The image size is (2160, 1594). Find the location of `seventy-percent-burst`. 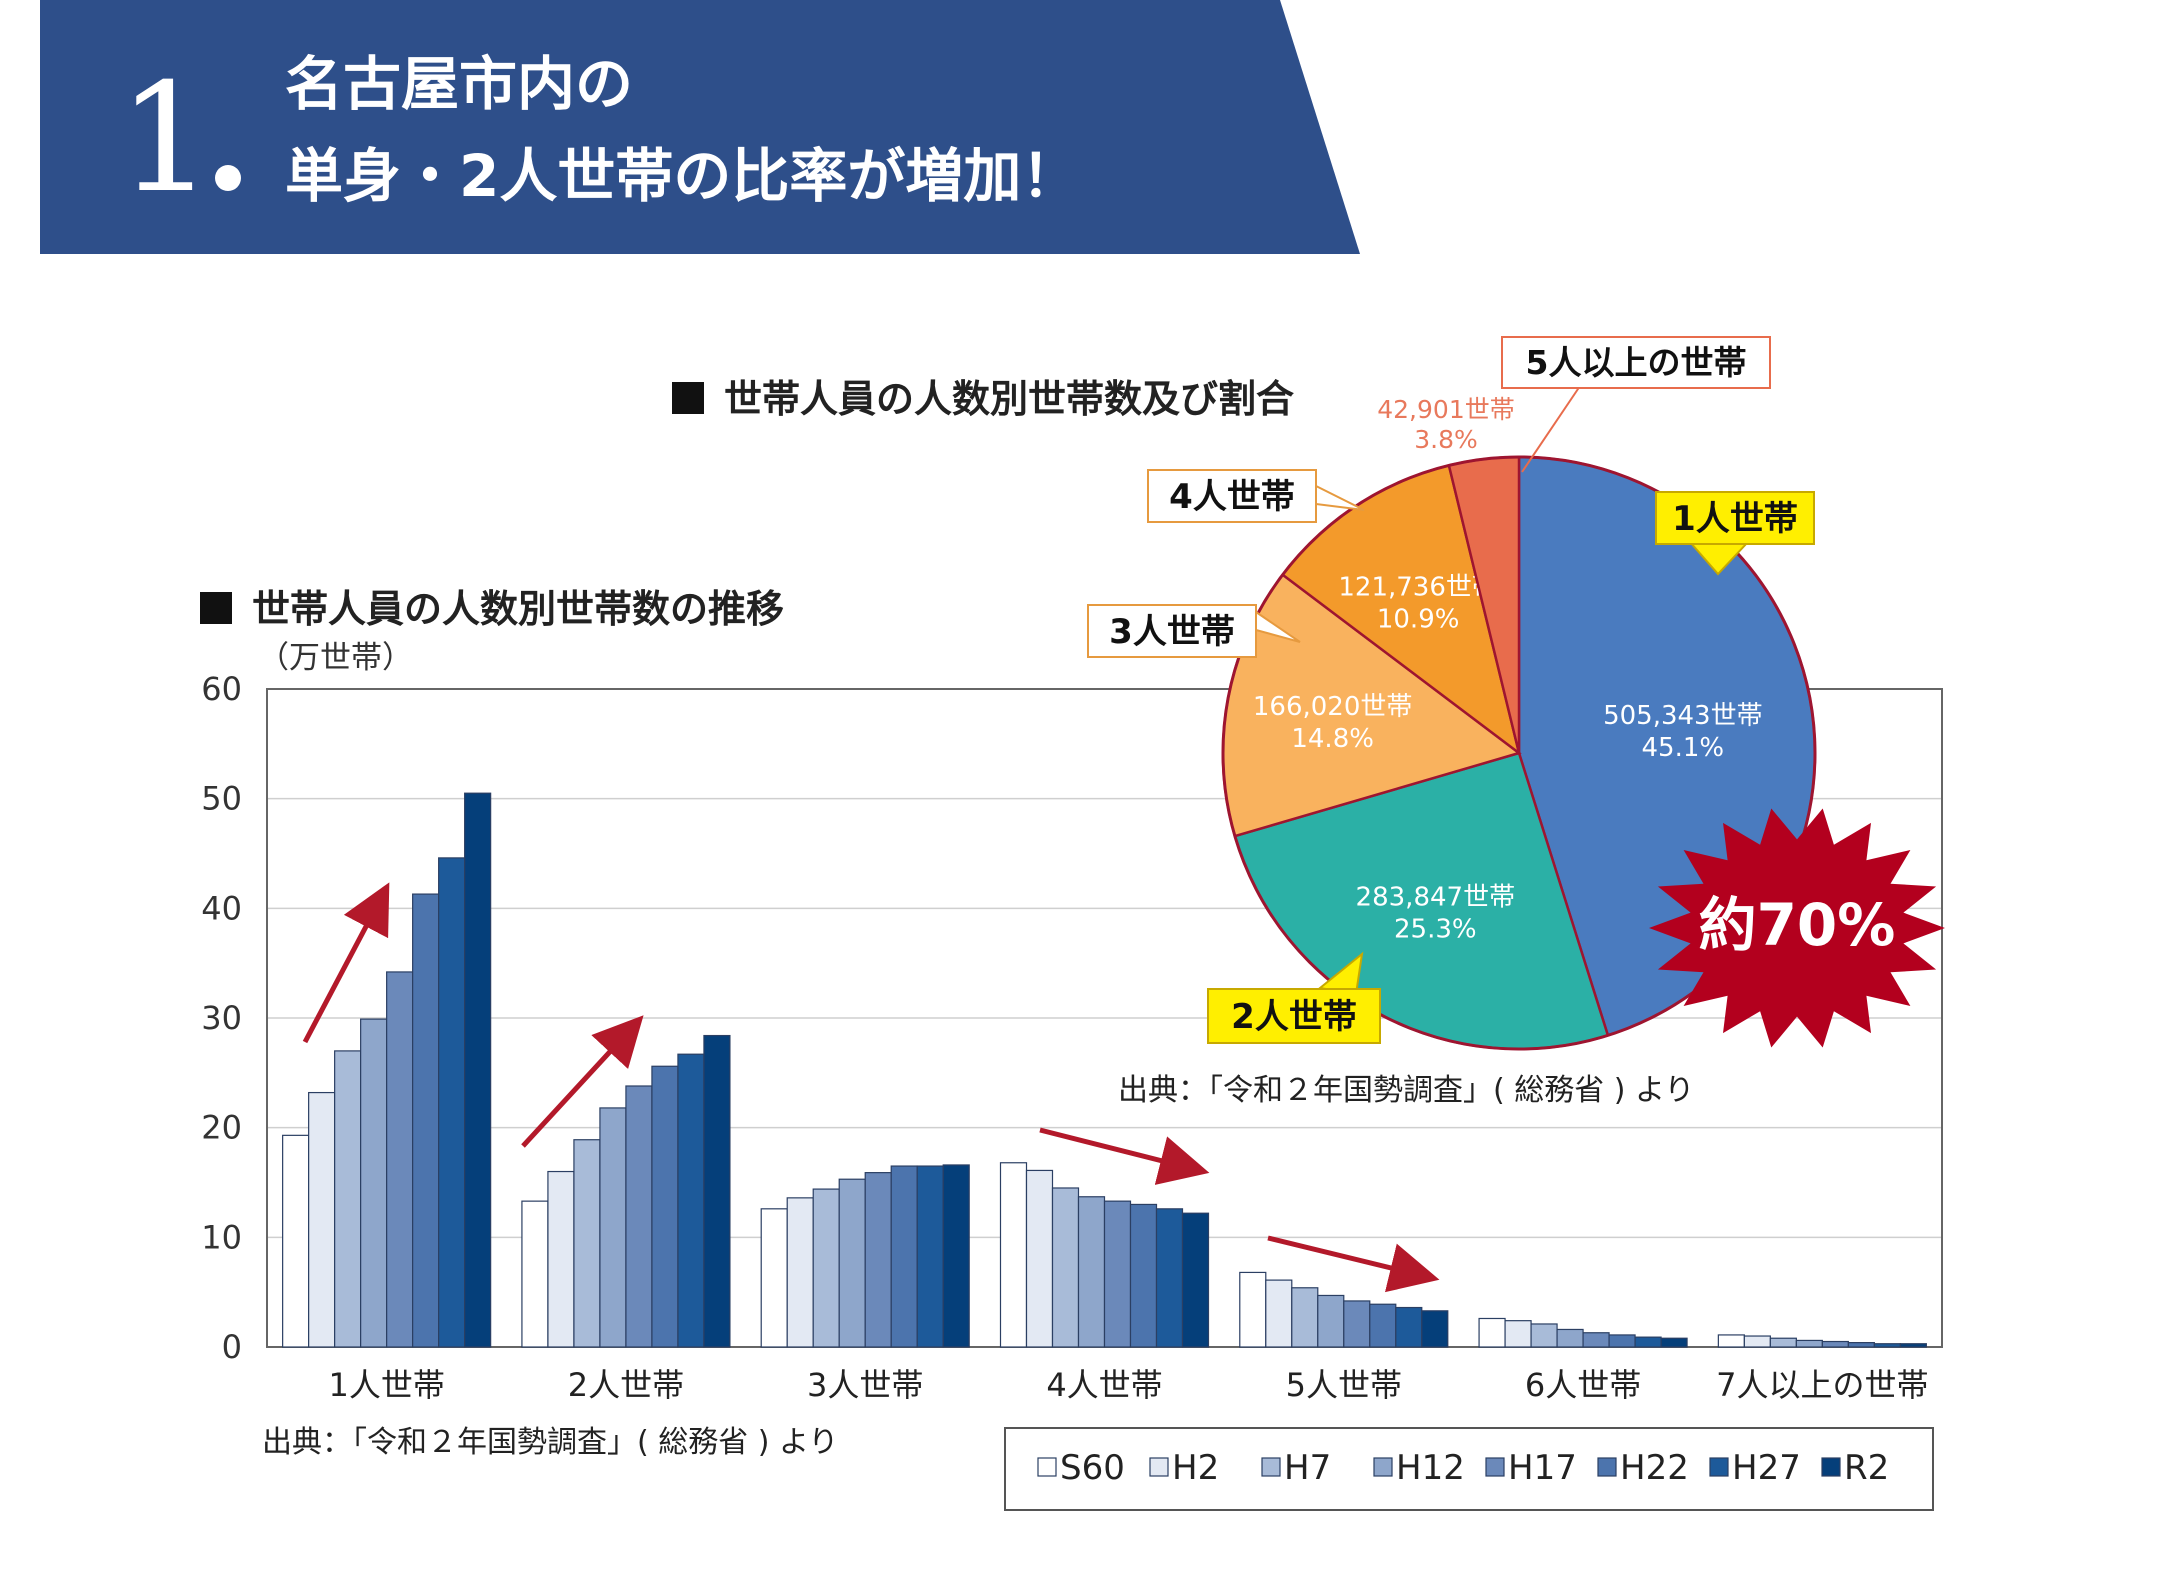

seventy-percent-burst is located at coordinates (1797, 928).